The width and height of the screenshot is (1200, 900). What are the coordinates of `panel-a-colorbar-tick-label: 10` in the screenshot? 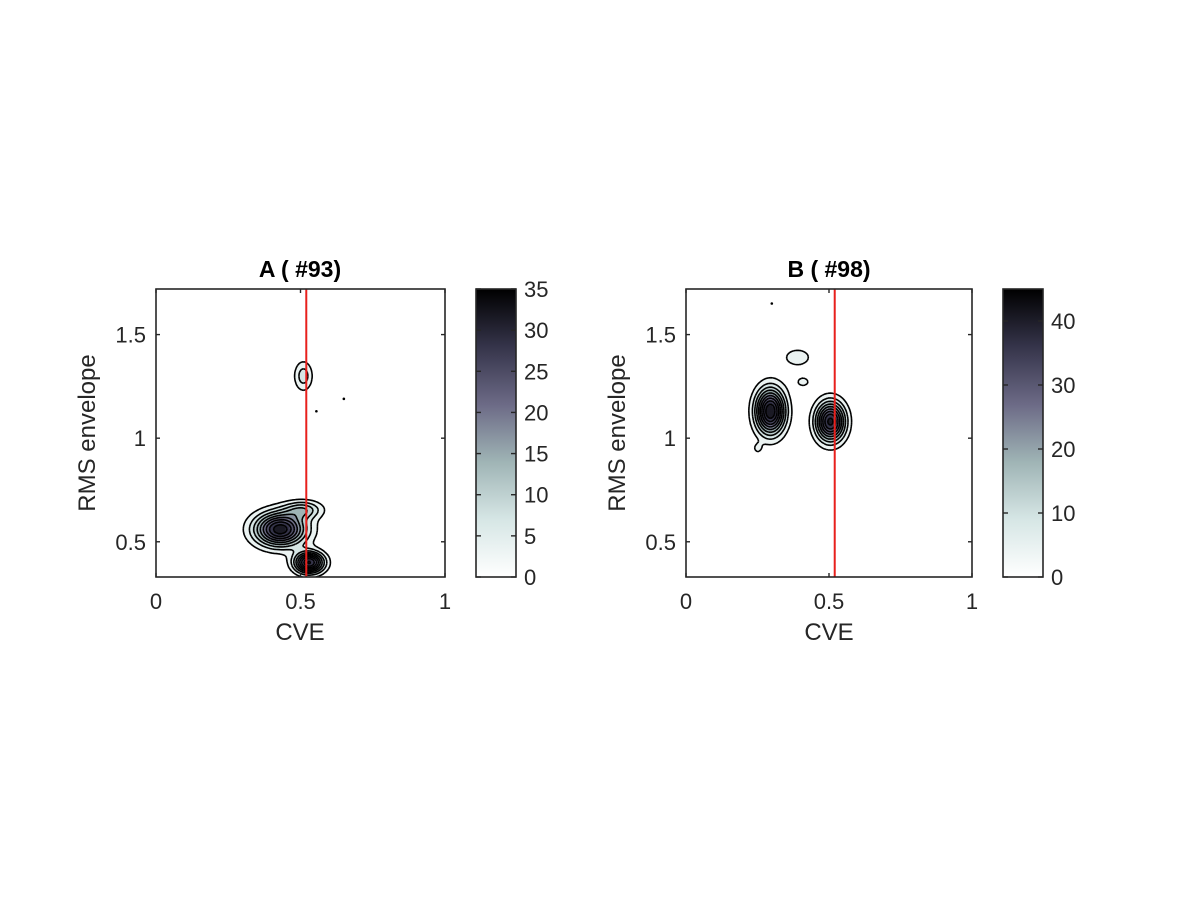 It's located at (536, 495).